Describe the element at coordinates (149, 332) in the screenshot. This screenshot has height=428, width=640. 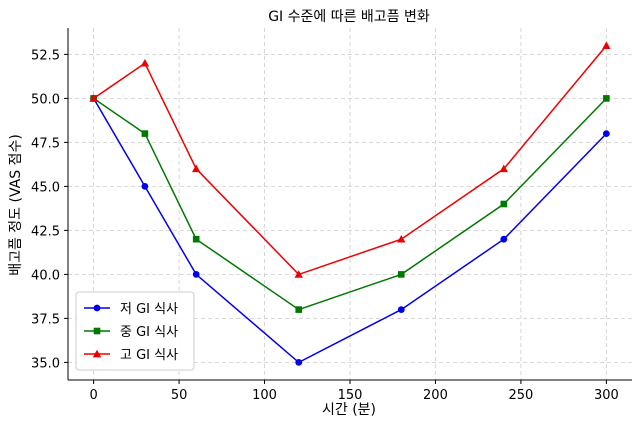
I see `legend-label: 중 GI 식사` at that location.